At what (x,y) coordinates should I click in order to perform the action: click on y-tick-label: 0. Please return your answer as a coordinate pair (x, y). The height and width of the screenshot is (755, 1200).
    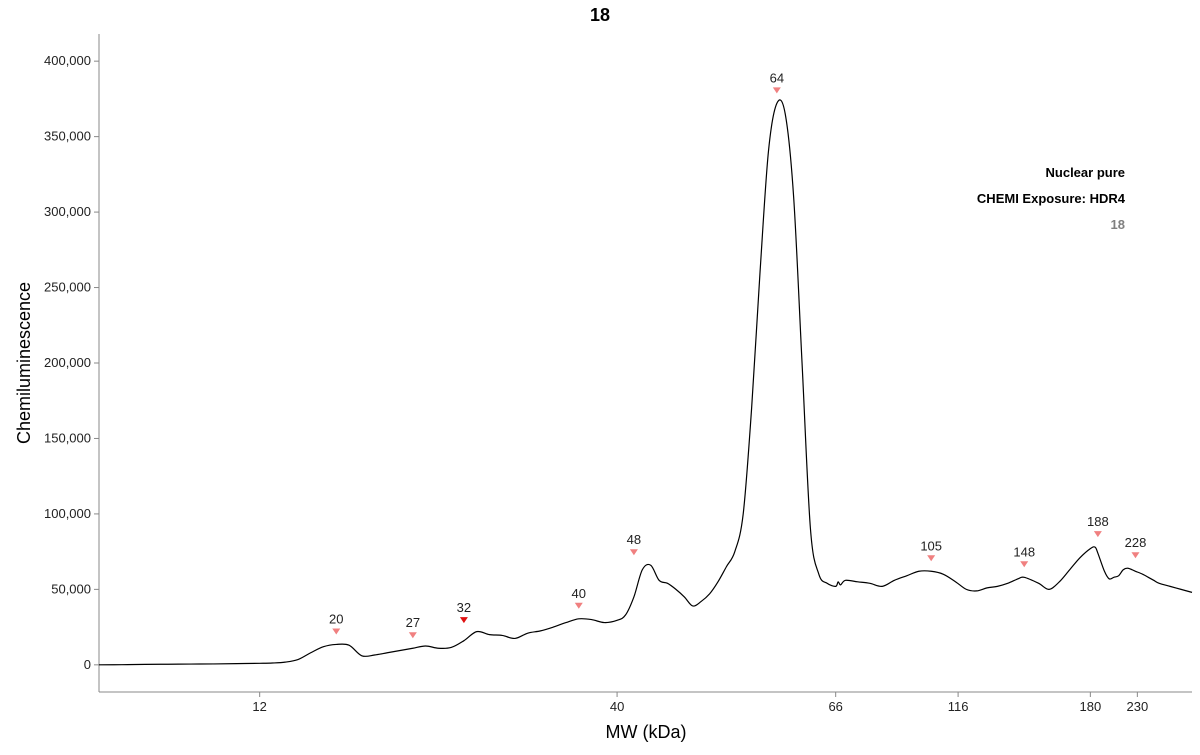
    Looking at the image, I should click on (87, 664).